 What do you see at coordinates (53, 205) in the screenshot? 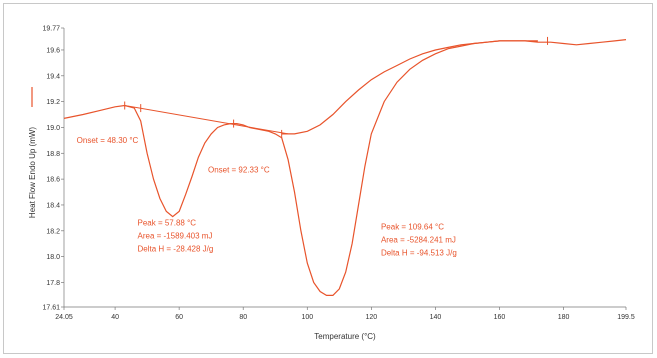
I see `y-tick-label: 18.4` at bounding box center [53, 205].